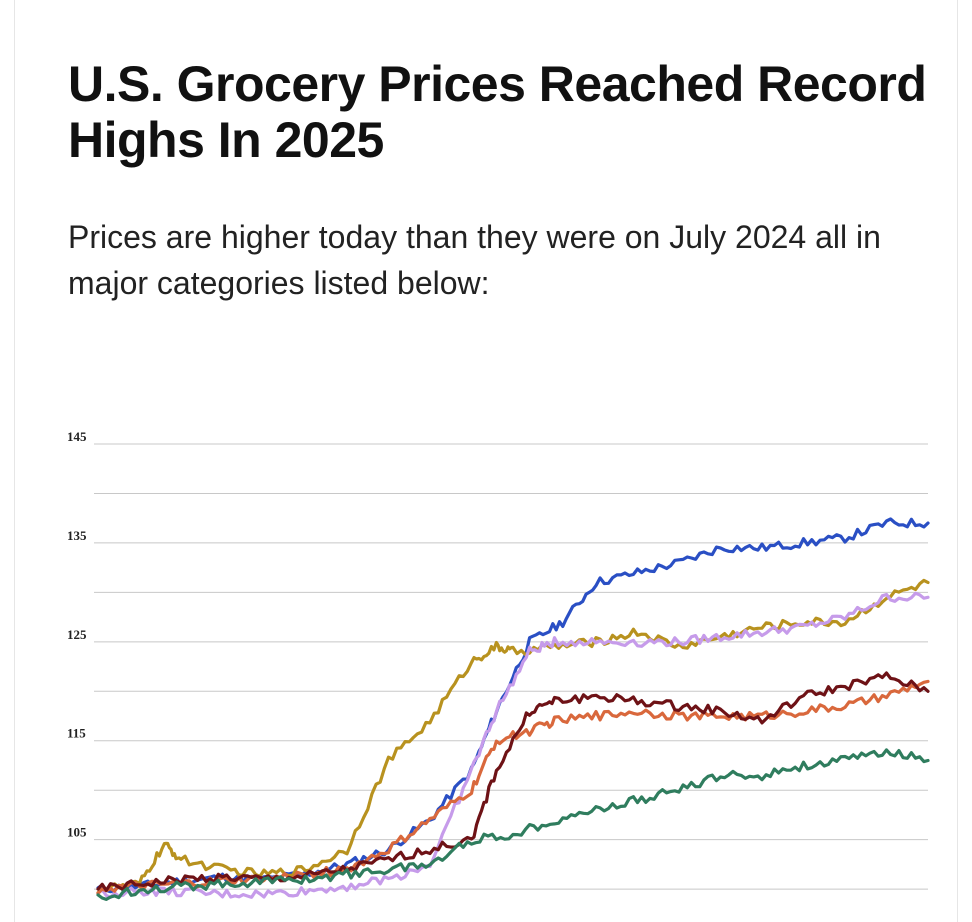 The image size is (972, 922). What do you see at coordinates (77, 832) in the screenshot?
I see `y-tick-label: 105` at bounding box center [77, 832].